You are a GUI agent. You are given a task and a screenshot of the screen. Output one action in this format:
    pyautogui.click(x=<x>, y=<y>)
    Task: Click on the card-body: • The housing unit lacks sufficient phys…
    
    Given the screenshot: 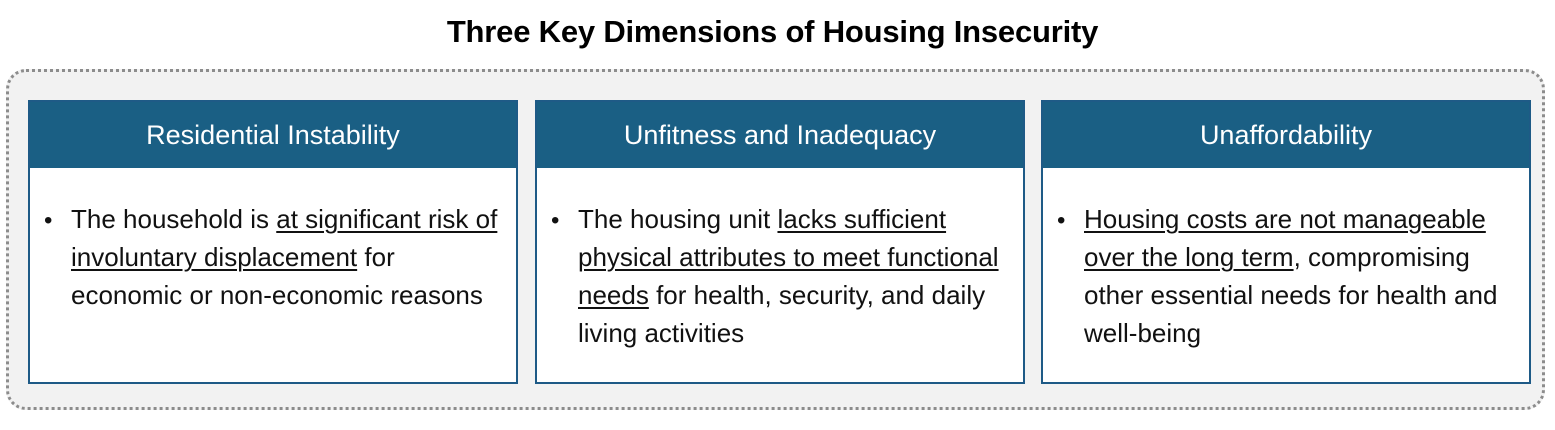 What is the action you would take?
    pyautogui.click(x=780, y=260)
    